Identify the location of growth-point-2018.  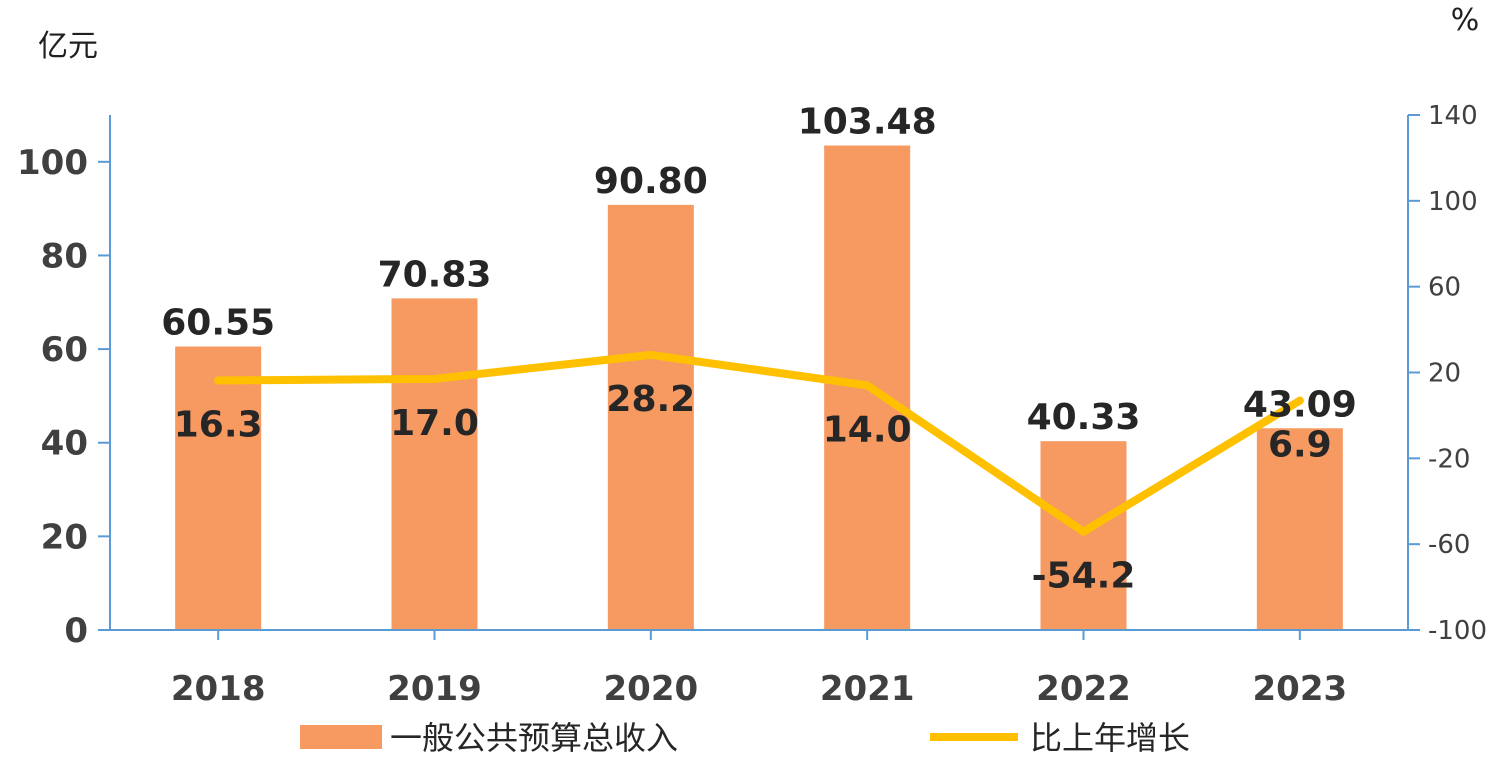
(218, 380).